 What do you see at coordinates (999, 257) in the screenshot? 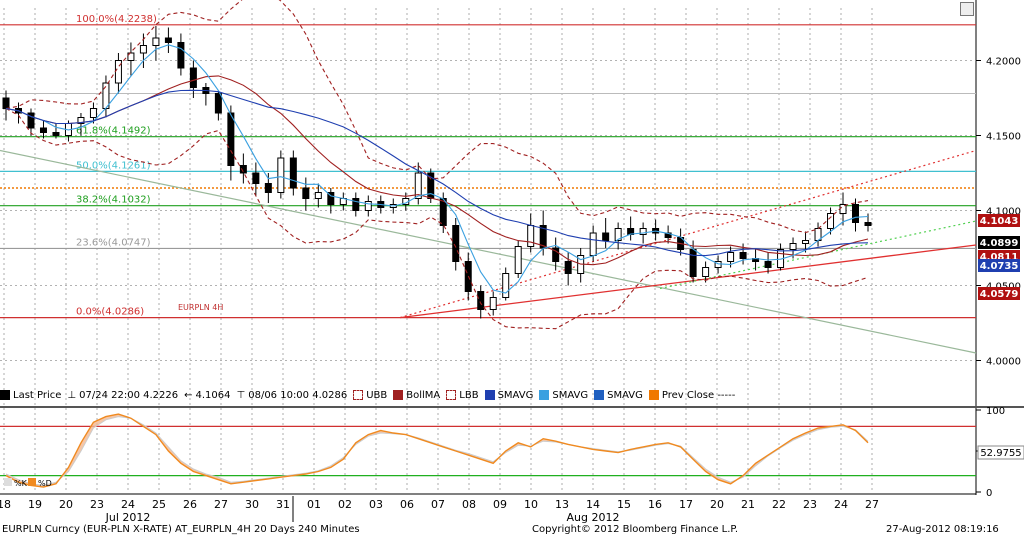
I see `price-label-text: 4.0811` at bounding box center [999, 257].